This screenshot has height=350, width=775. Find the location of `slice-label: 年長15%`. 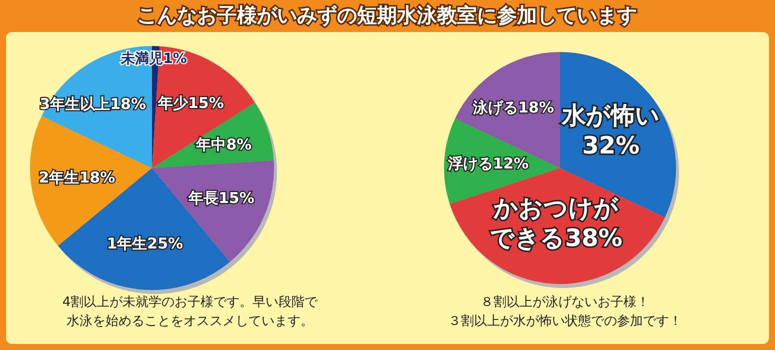

slice-label: 年長15% is located at coordinates (220, 198).